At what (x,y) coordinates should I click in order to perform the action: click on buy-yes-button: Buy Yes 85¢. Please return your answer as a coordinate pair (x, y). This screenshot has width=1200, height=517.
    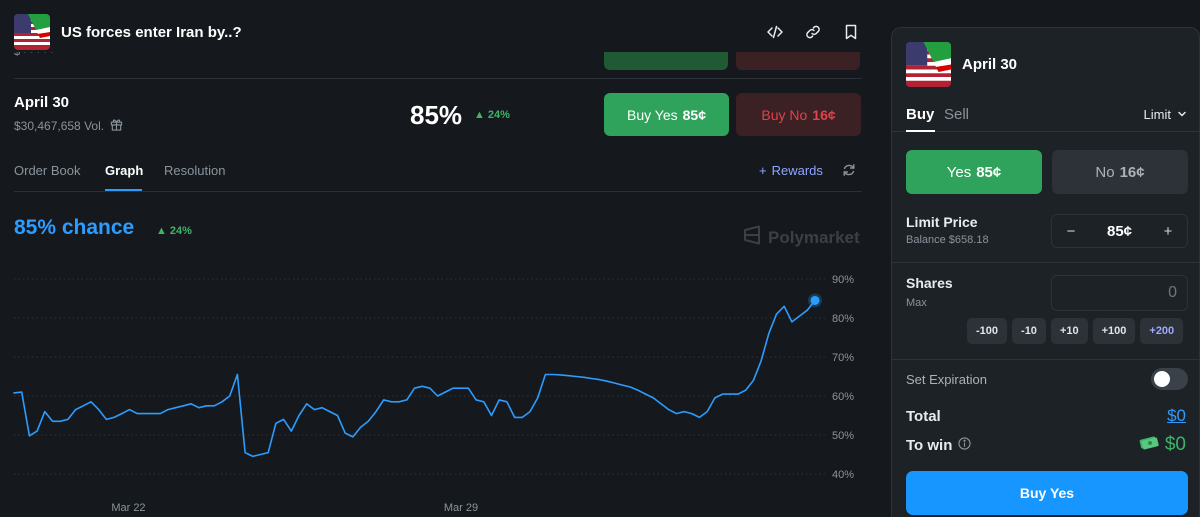
    Looking at the image, I should click on (666, 114).